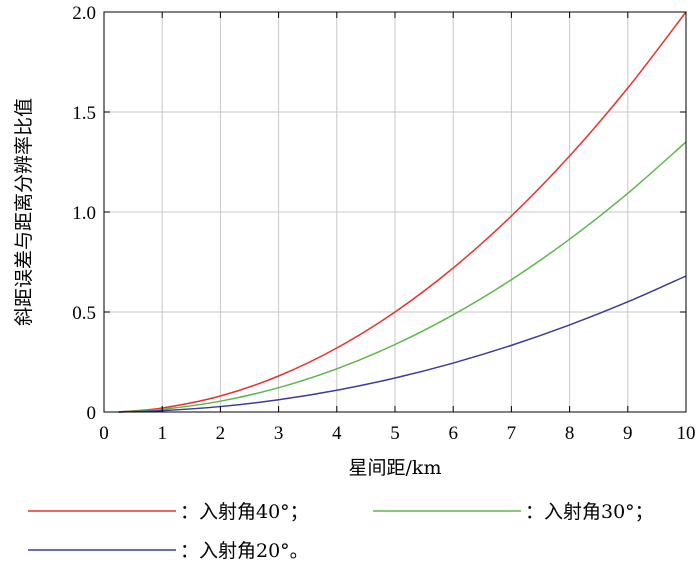 The image size is (700, 565). I want to click on y-tick-label: 1.5, so click(84, 113).